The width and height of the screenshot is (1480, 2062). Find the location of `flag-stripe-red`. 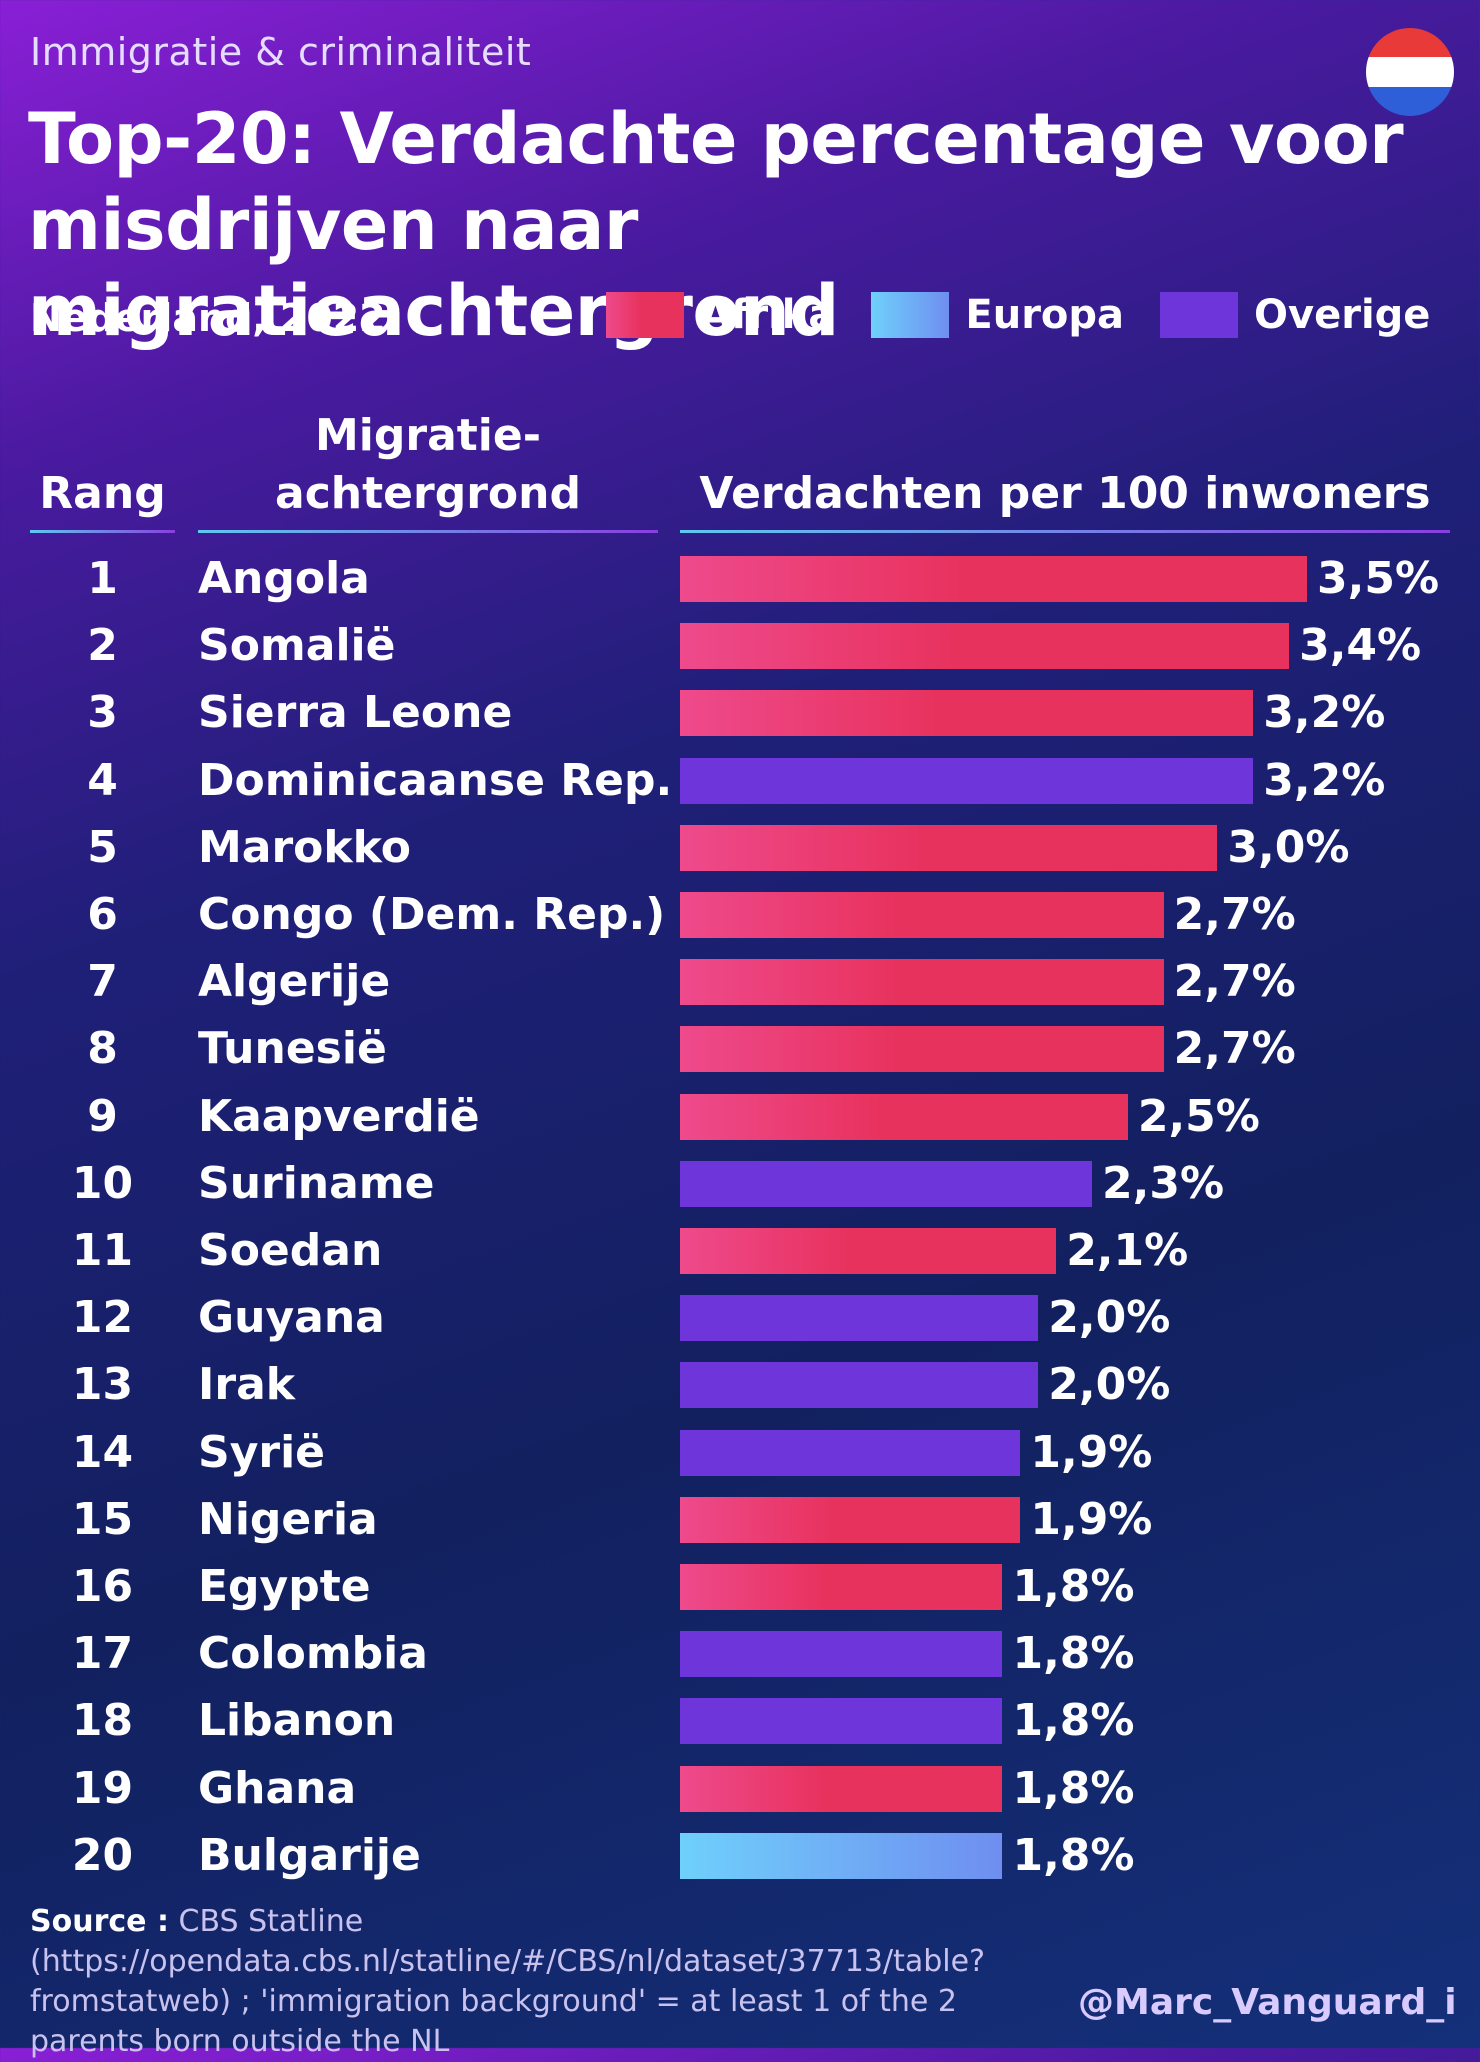

flag-stripe-red is located at coordinates (1410, 43).